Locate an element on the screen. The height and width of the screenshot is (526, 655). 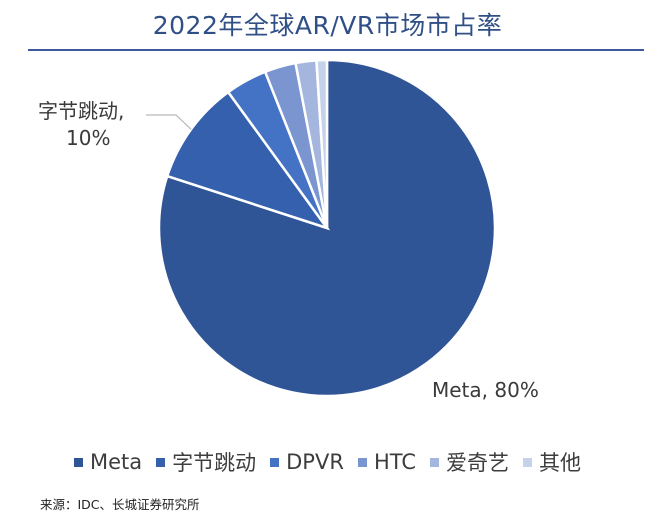
chart-title: 2022年全球AR/VR市场市占率 is located at coordinates (327, 25).